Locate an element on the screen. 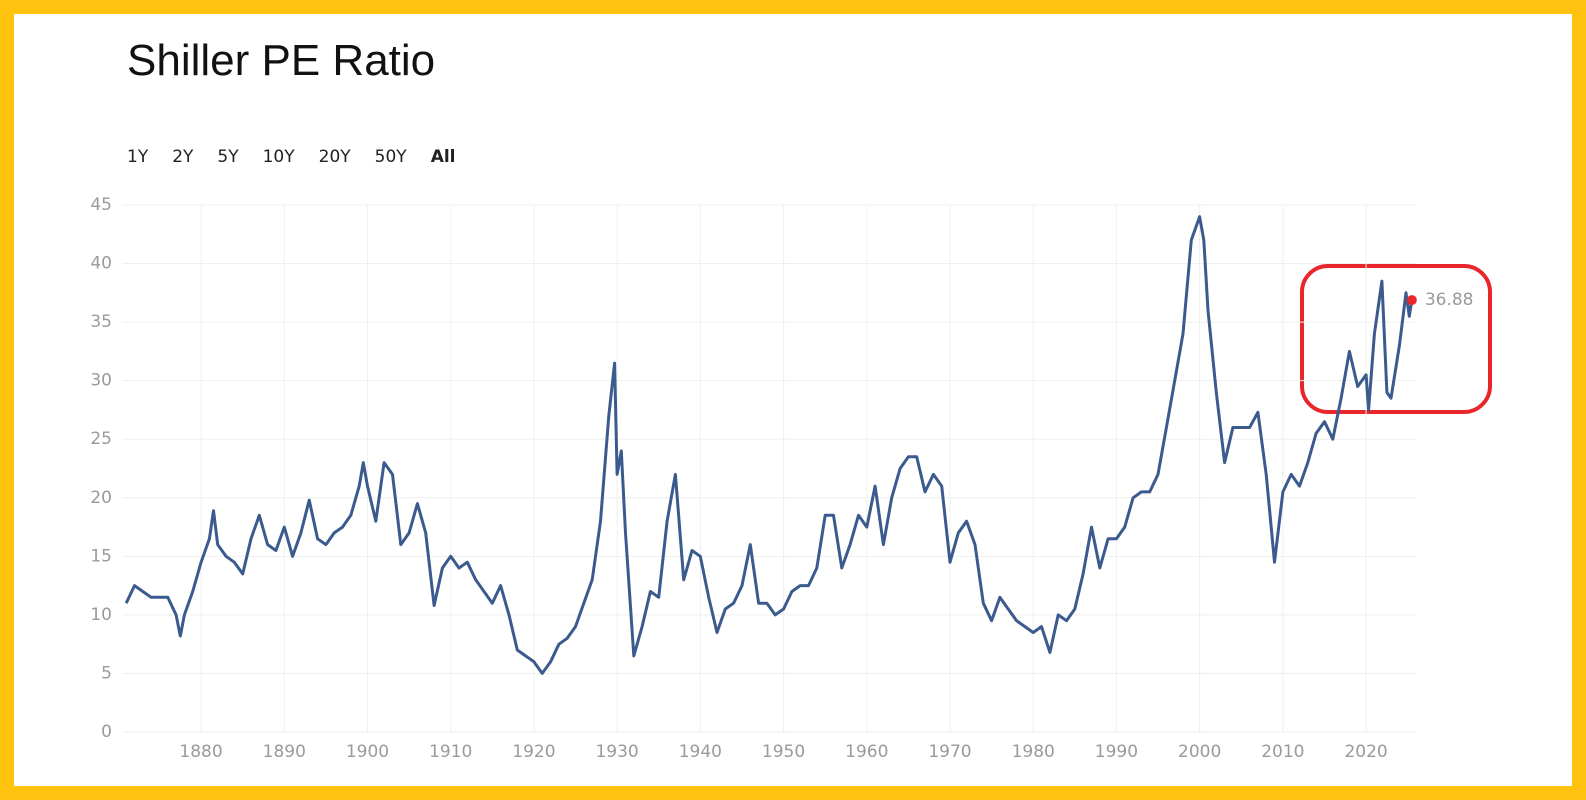 This screenshot has height=800, width=1586. chart-title: Shiller PE Ratio is located at coordinates (281, 60).